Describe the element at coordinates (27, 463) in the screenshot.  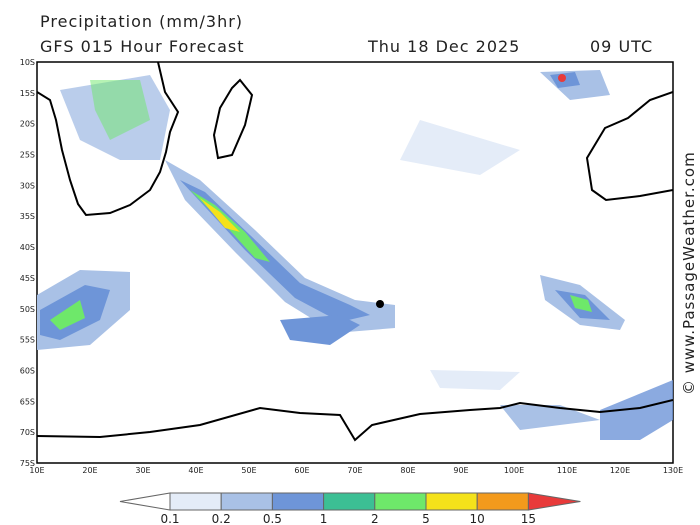
I see `lat-label: 75S` at that location.